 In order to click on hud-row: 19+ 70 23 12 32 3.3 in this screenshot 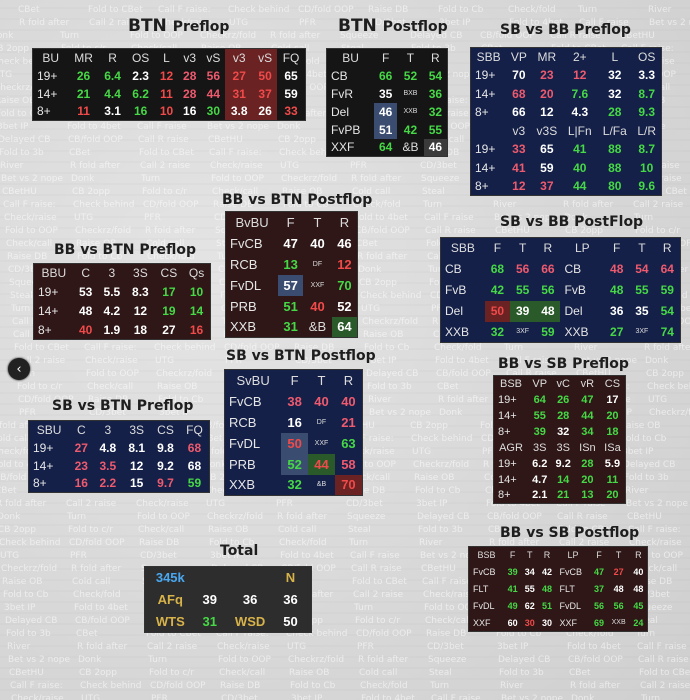, I will do `click(566, 75)`.